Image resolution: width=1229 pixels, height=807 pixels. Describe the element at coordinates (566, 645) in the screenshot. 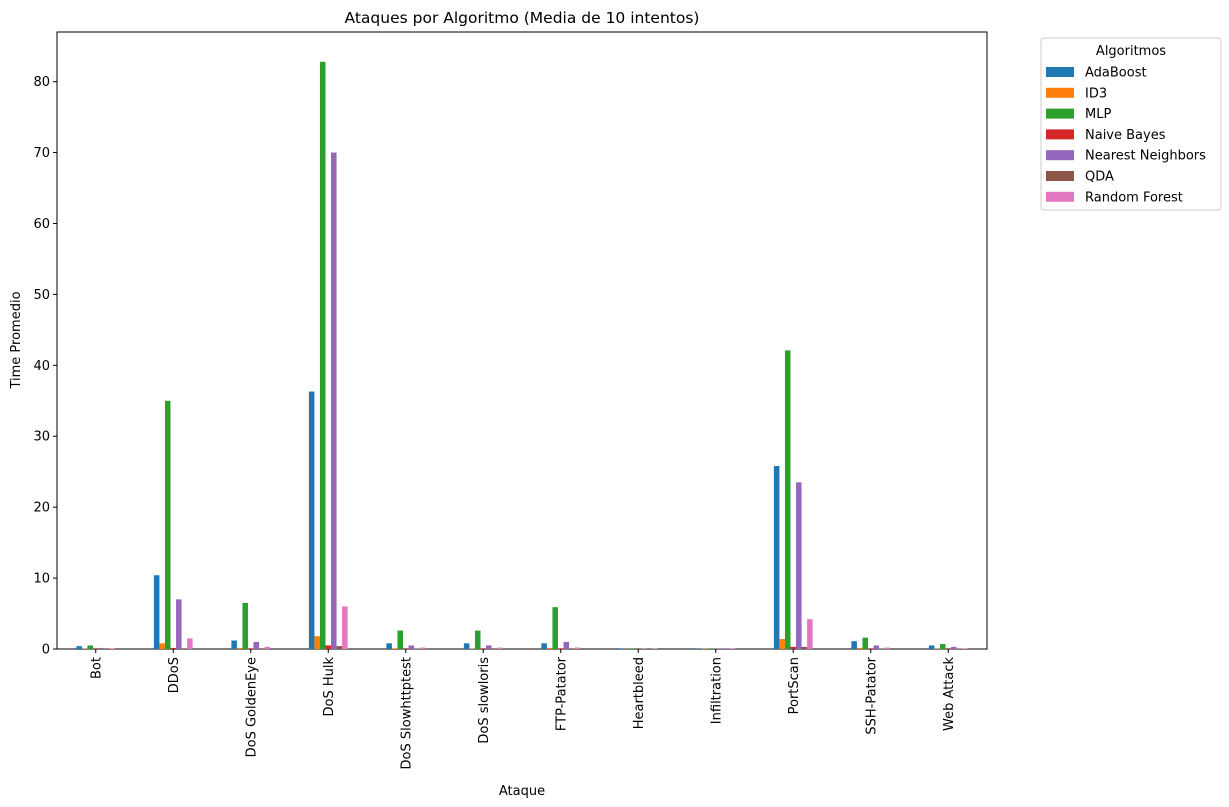

I see `bar-nearest-neighbors-ftp-patator` at that location.